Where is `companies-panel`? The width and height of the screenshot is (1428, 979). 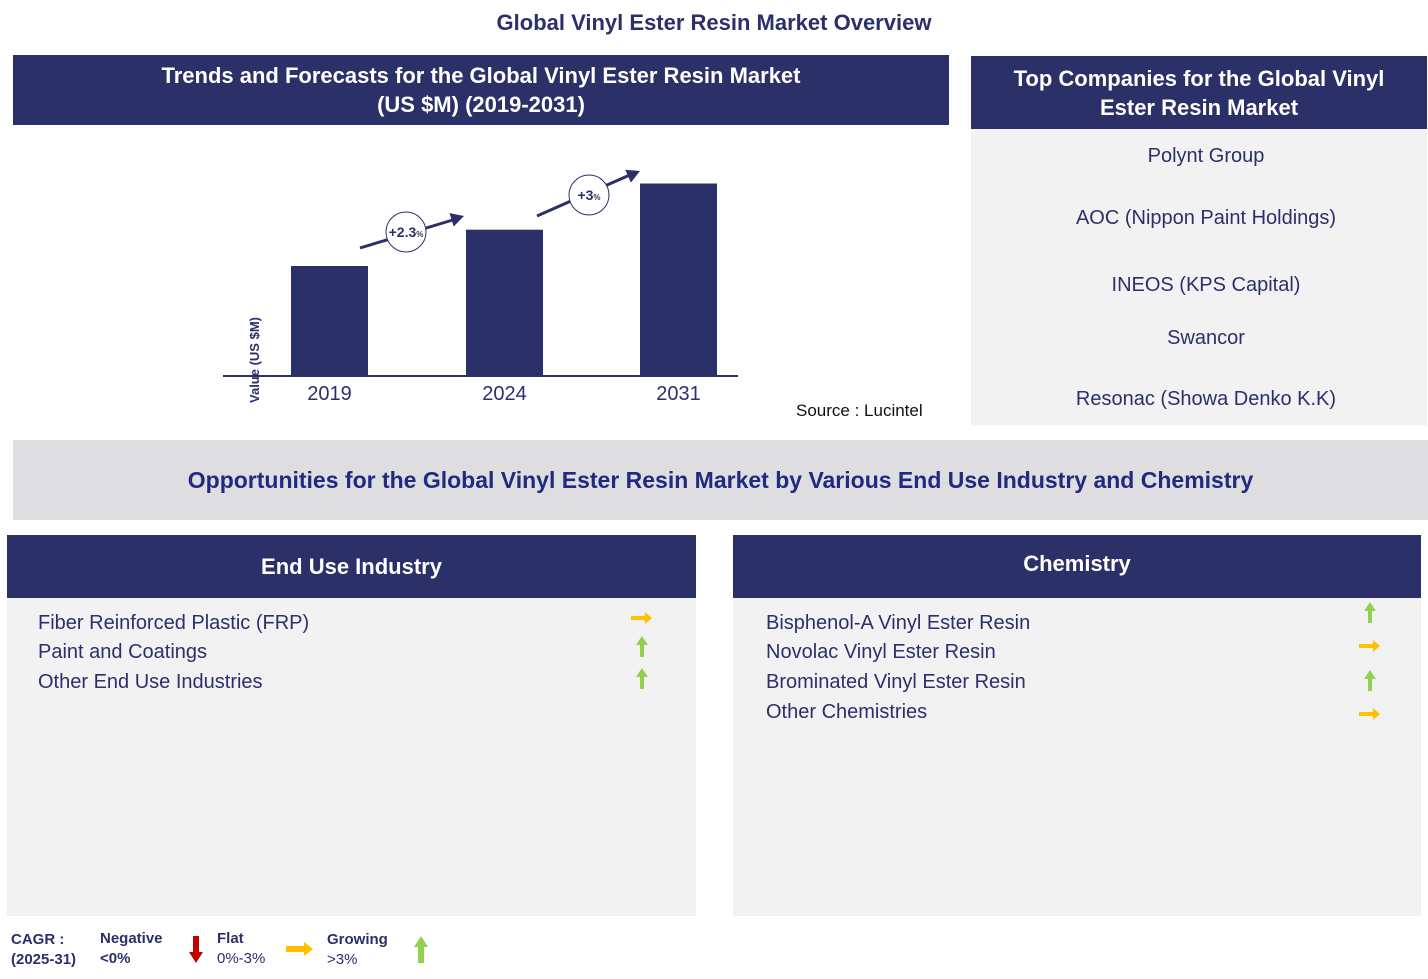 companies-panel is located at coordinates (1199, 277).